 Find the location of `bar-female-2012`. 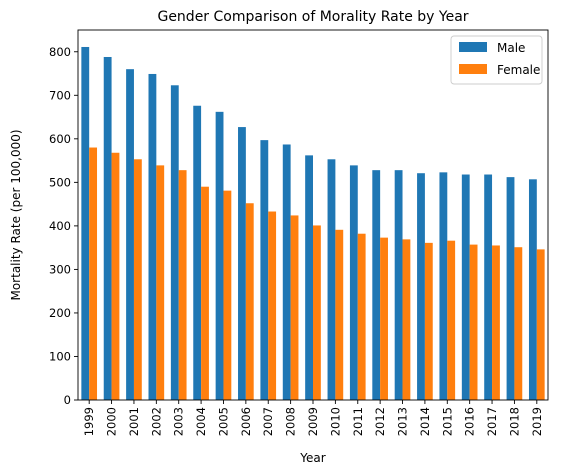

bar-female-2012 is located at coordinates (384, 318).